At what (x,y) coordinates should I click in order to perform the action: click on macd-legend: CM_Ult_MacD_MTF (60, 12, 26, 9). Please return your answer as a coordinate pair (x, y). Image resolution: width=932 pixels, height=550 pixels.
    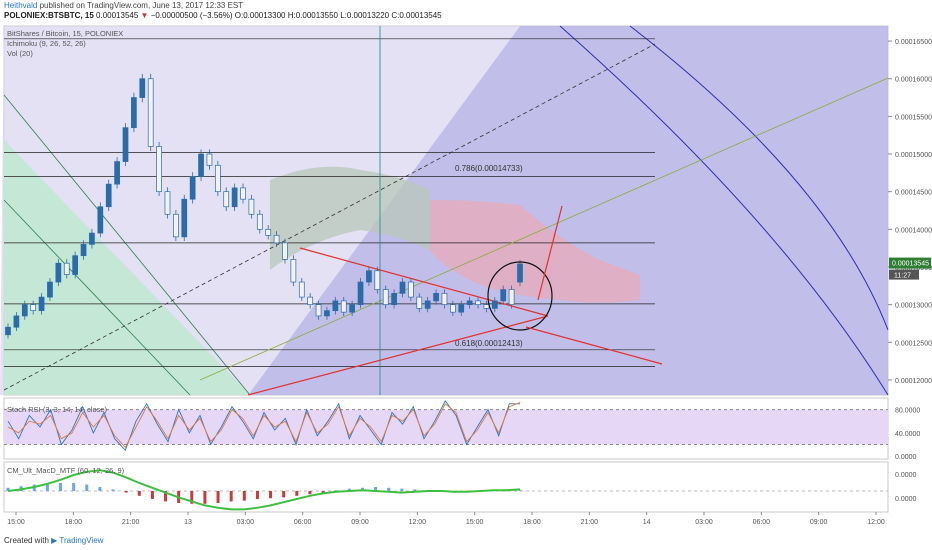
    Looking at the image, I should click on (66, 470).